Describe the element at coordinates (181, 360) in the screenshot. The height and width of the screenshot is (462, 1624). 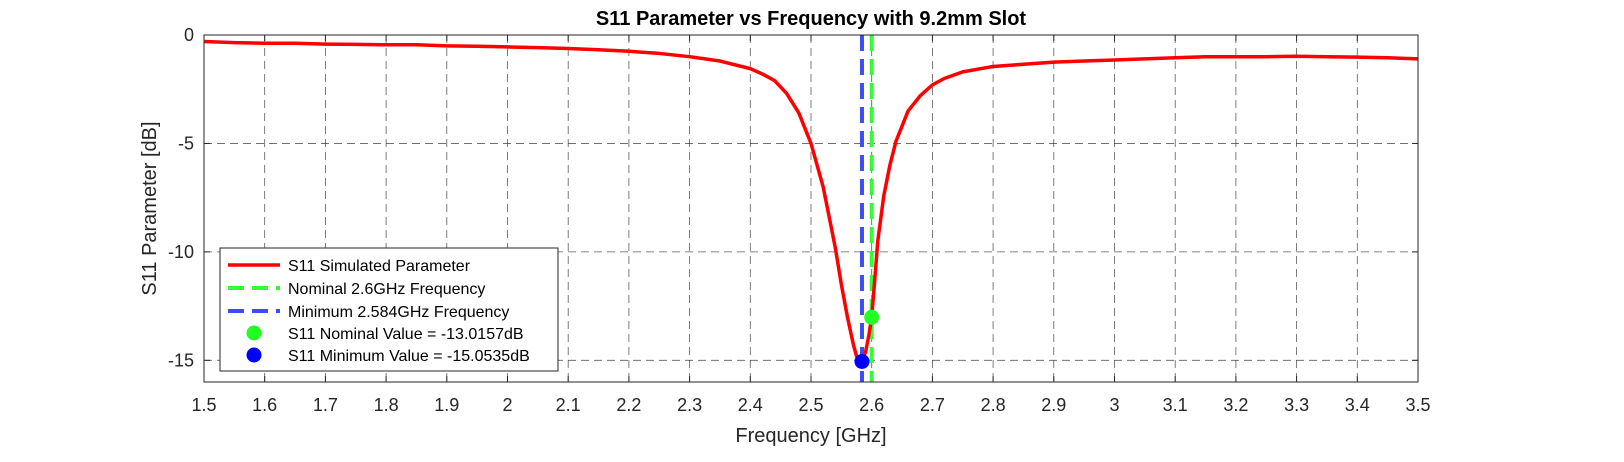
I see `y-tick-label: -15` at that location.